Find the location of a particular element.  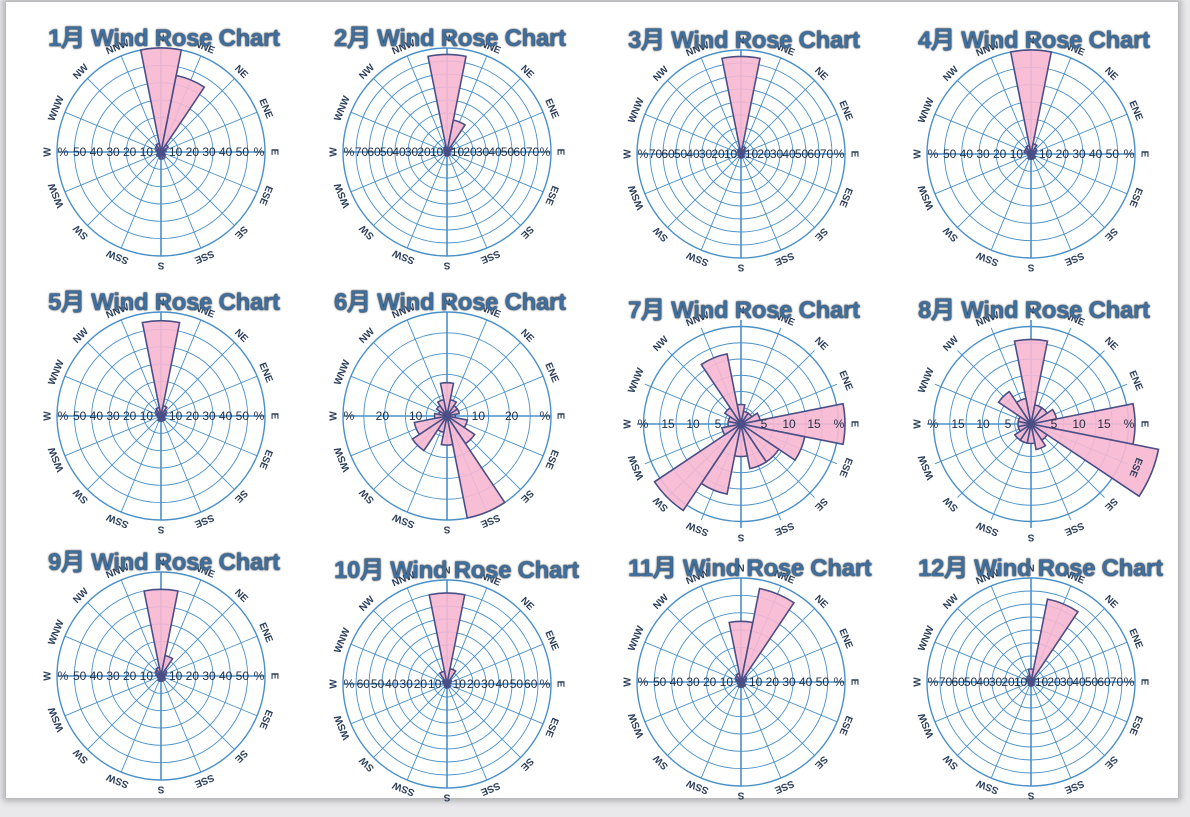

chart-title: 2月 Wind Rose Chart is located at coordinates (450, 38).